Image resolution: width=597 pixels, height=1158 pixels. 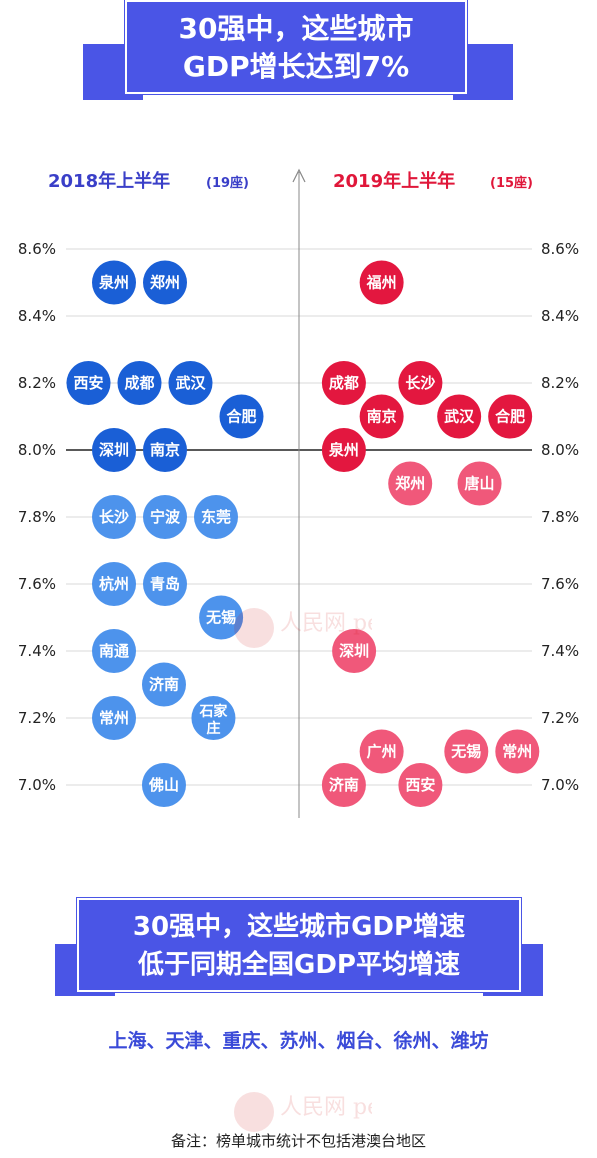 What do you see at coordinates (299, 965) in the screenshot?
I see `bottom-line-2: 低于同期全国GDP平均增速` at bounding box center [299, 965].